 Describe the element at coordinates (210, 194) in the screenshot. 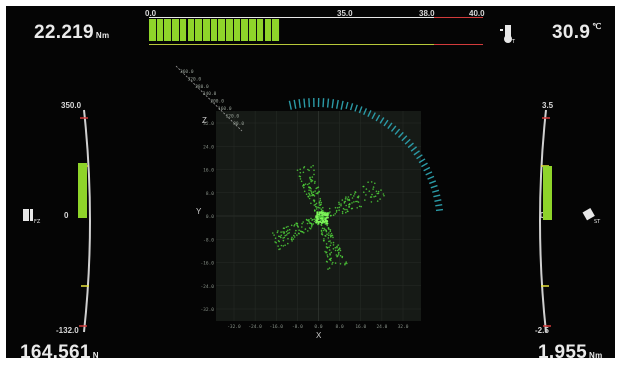

I see `y-tick-label: 8.0` at that location.